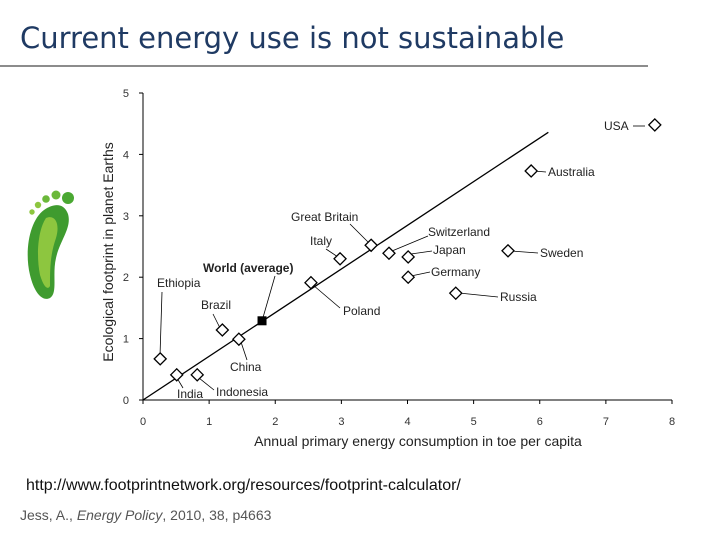  I want to click on point-label: USA, so click(616, 126).